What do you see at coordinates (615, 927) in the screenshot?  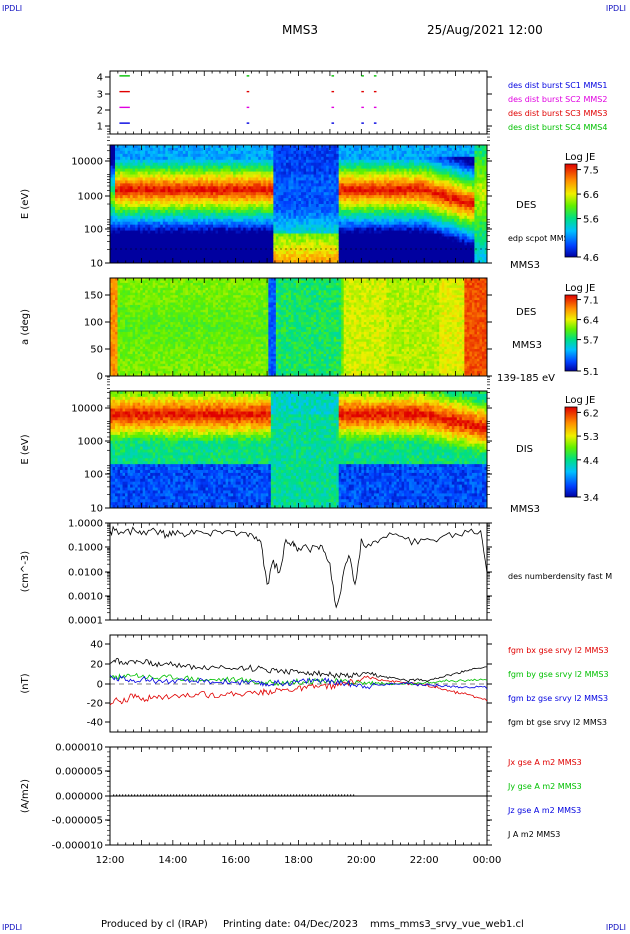 I see `corner-mark-bottom-right: IPDLI` at bounding box center [615, 927].